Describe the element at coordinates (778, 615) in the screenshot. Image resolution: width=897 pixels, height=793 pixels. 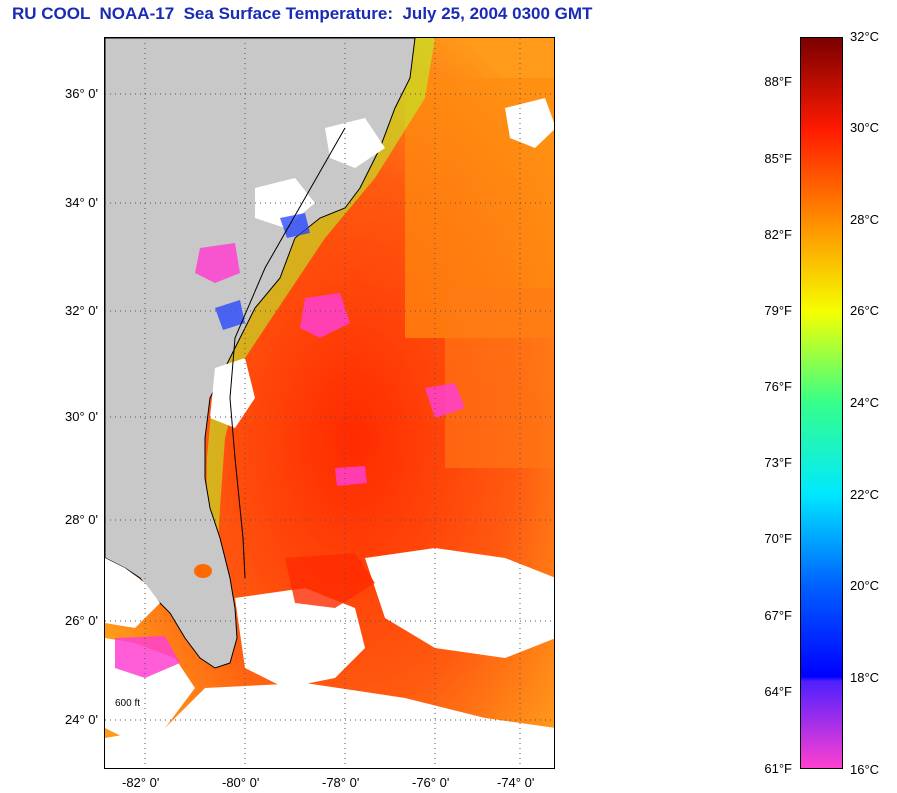
I see `colorbar-f-67: 67°F` at that location.